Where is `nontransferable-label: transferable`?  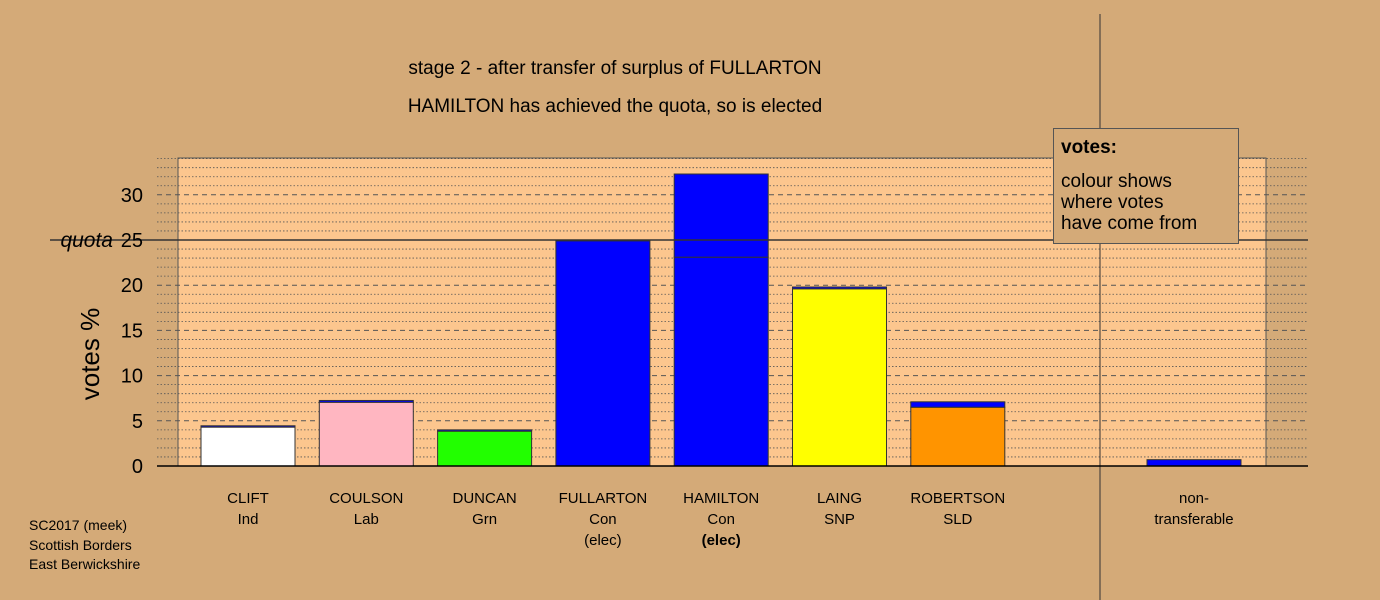 nontransferable-label: transferable is located at coordinates (1193, 519).